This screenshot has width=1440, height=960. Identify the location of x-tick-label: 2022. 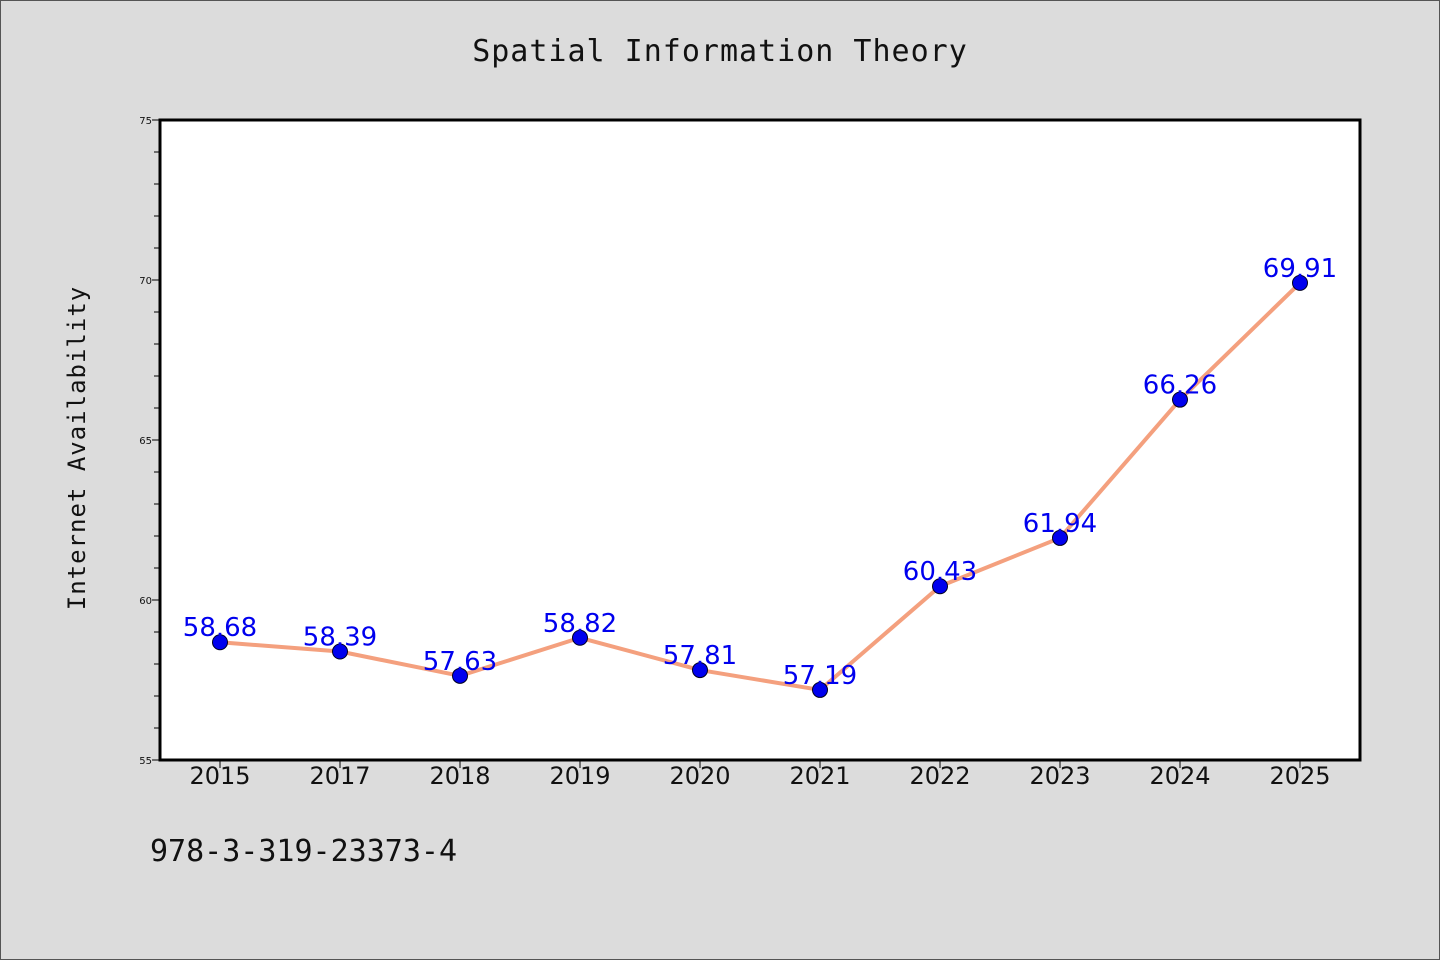
(939, 776).